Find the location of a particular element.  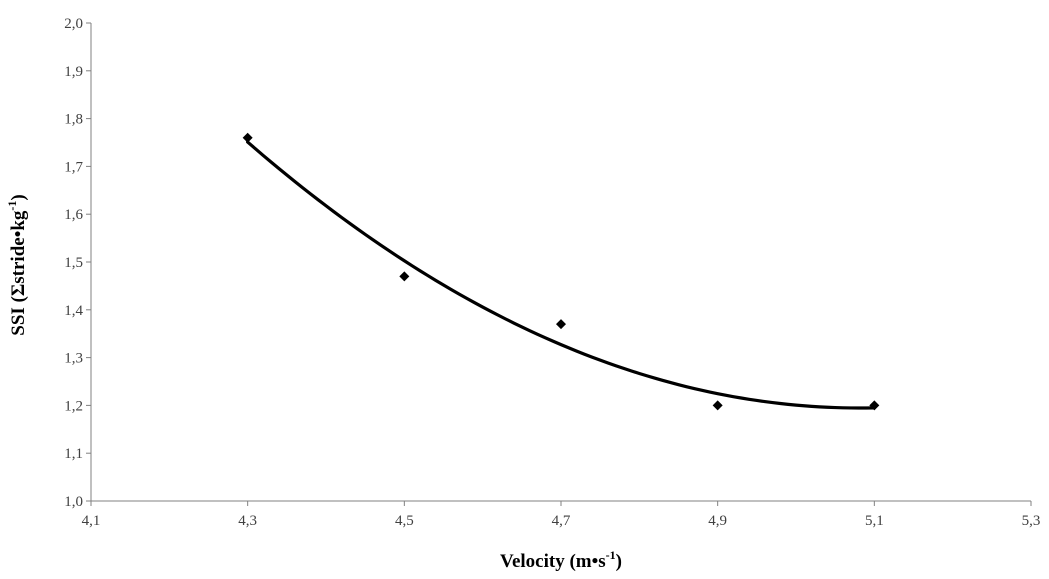

y-tick-label: 1,8 is located at coordinates (73, 120).